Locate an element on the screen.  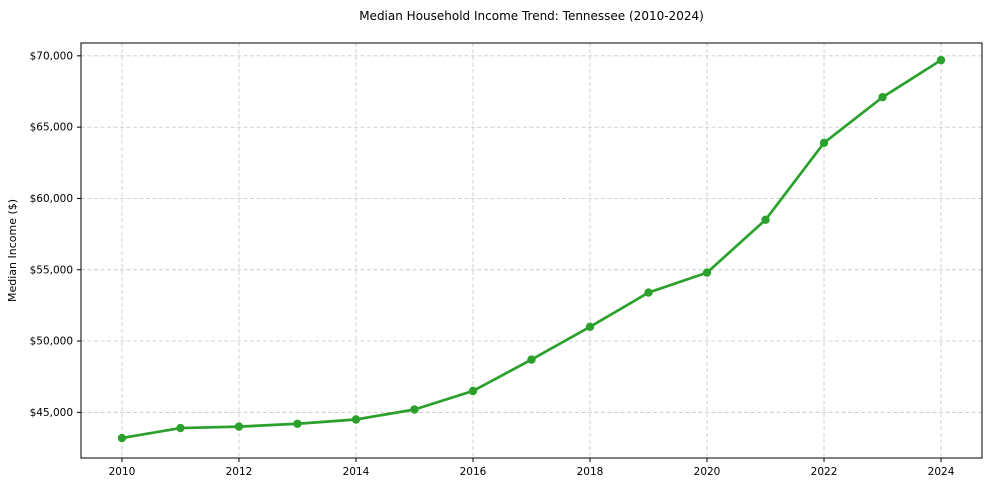
y-tick-label: $70,000 is located at coordinates (51, 56).